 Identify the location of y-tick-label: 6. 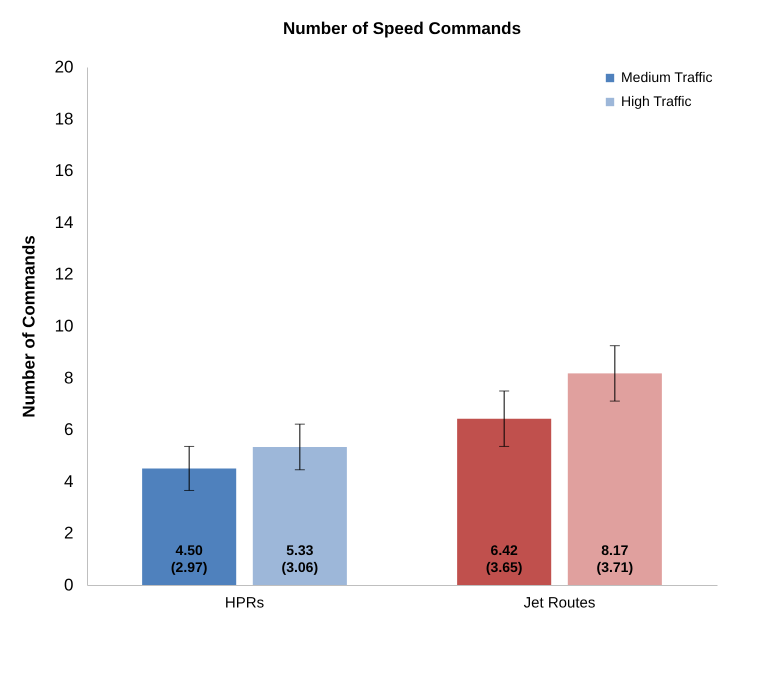
(69, 430).